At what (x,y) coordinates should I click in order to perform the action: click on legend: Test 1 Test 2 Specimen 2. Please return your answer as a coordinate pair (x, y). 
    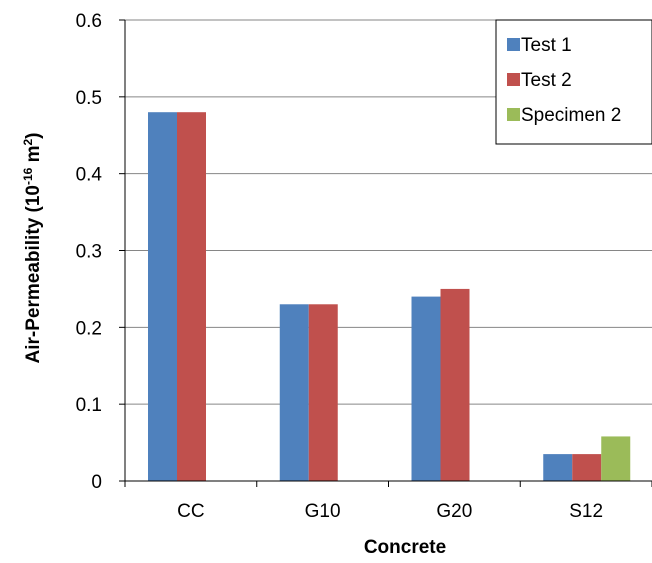
    Looking at the image, I should click on (573, 82).